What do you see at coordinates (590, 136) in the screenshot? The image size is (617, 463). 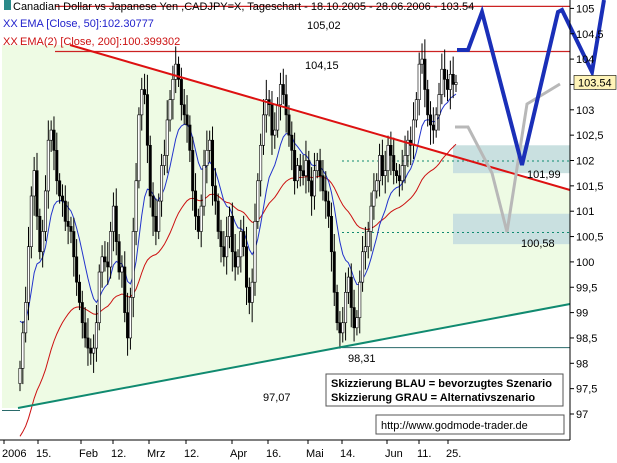 I see `y-tick-label: 102,5` at bounding box center [590, 136].